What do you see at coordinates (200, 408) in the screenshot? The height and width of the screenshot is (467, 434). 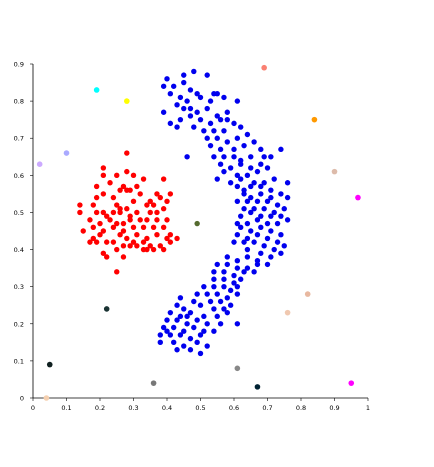 I see `x-tick-label: 0.5` at bounding box center [200, 408].